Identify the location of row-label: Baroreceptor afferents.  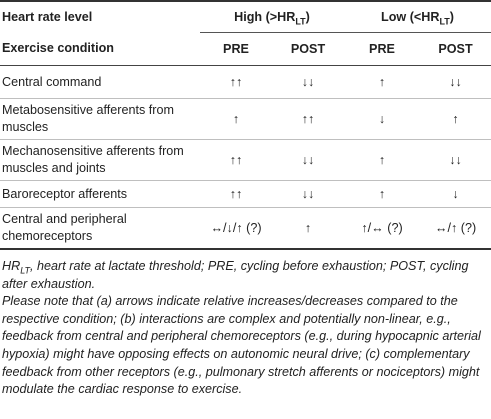
(100, 194).